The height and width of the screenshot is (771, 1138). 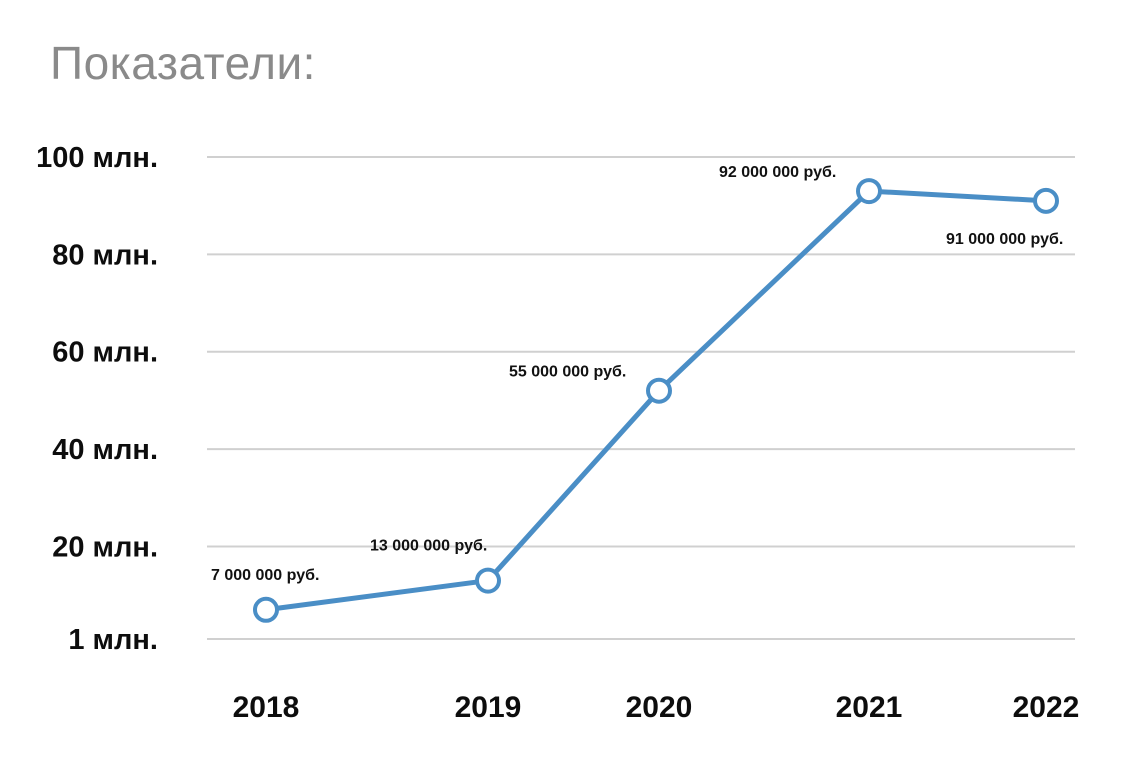 What do you see at coordinates (488, 707) in the screenshot?
I see `x-tick-label: 2019` at bounding box center [488, 707].